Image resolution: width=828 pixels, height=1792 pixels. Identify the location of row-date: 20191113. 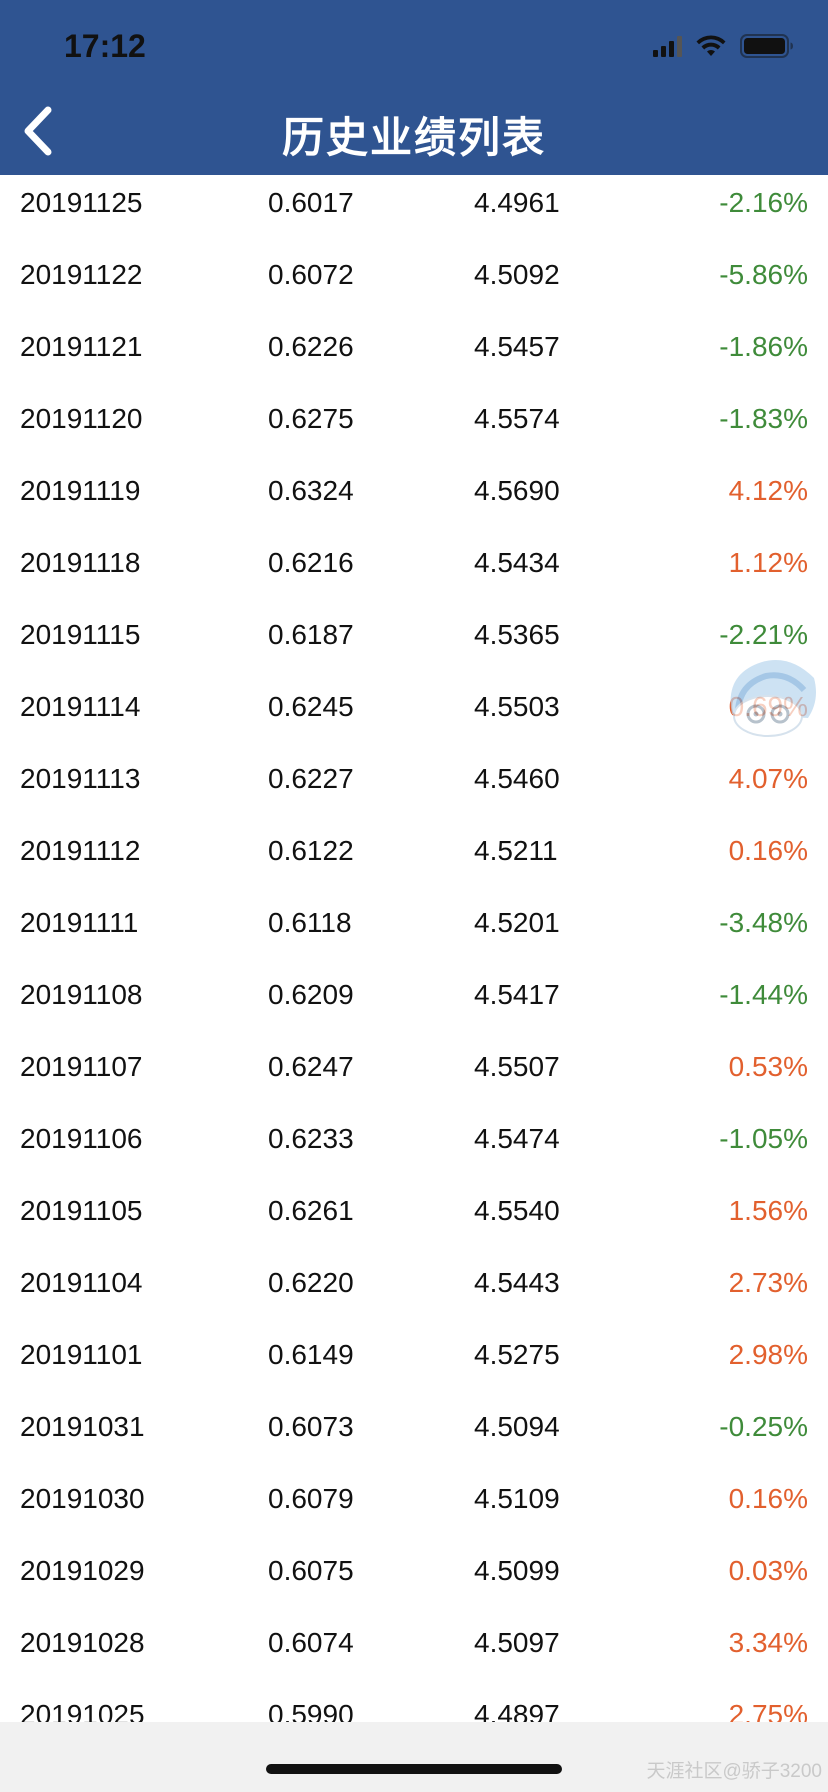
(80, 778).